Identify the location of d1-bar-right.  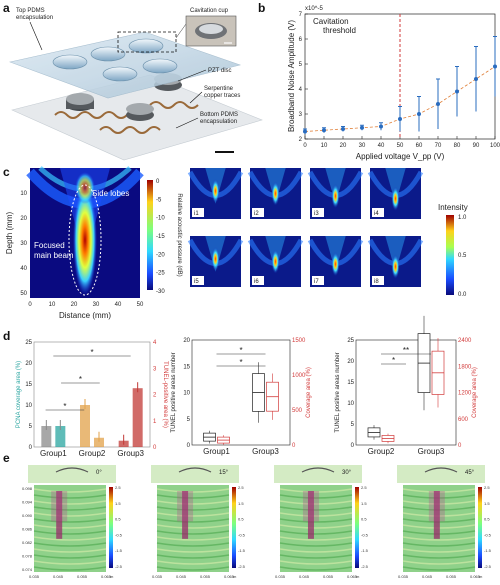
(99, 442).